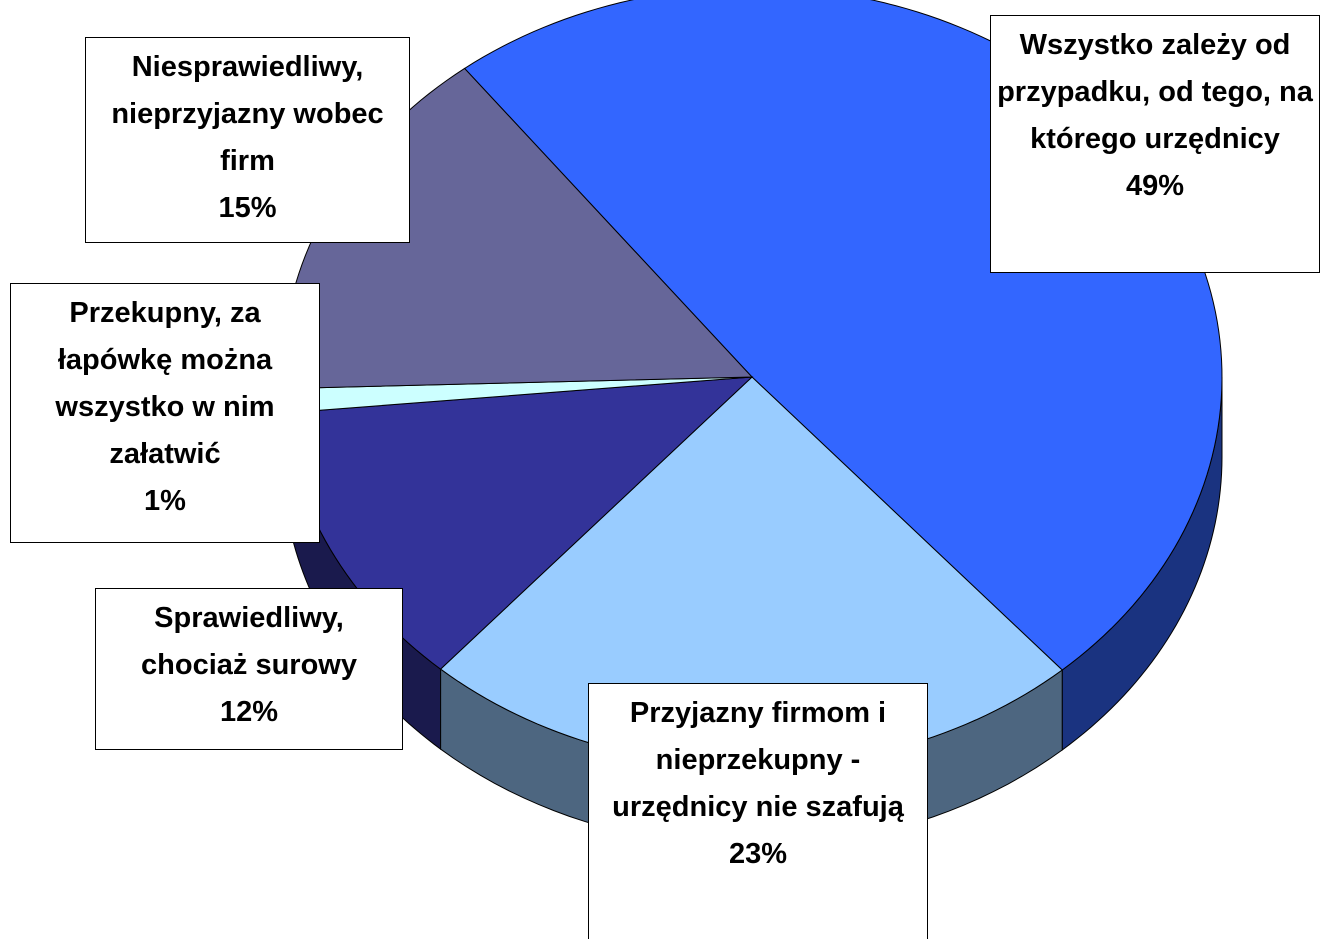  I want to click on value-label: 12%, so click(249, 712).